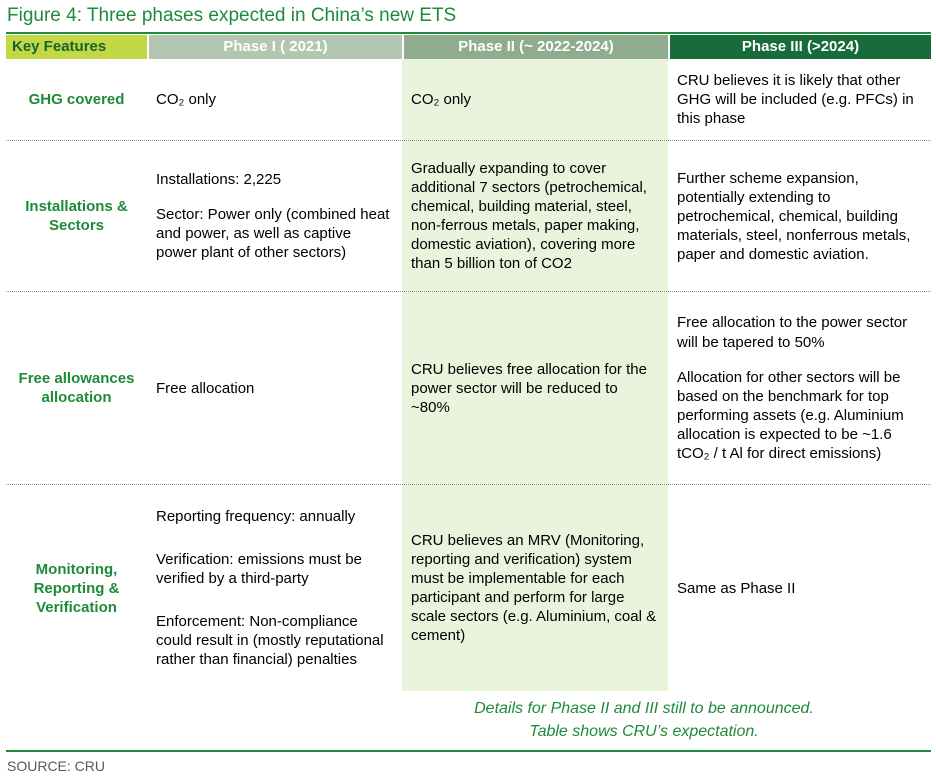 This screenshot has width=936, height=778. I want to click on row-label: Free allowances allocation, so click(76, 388).